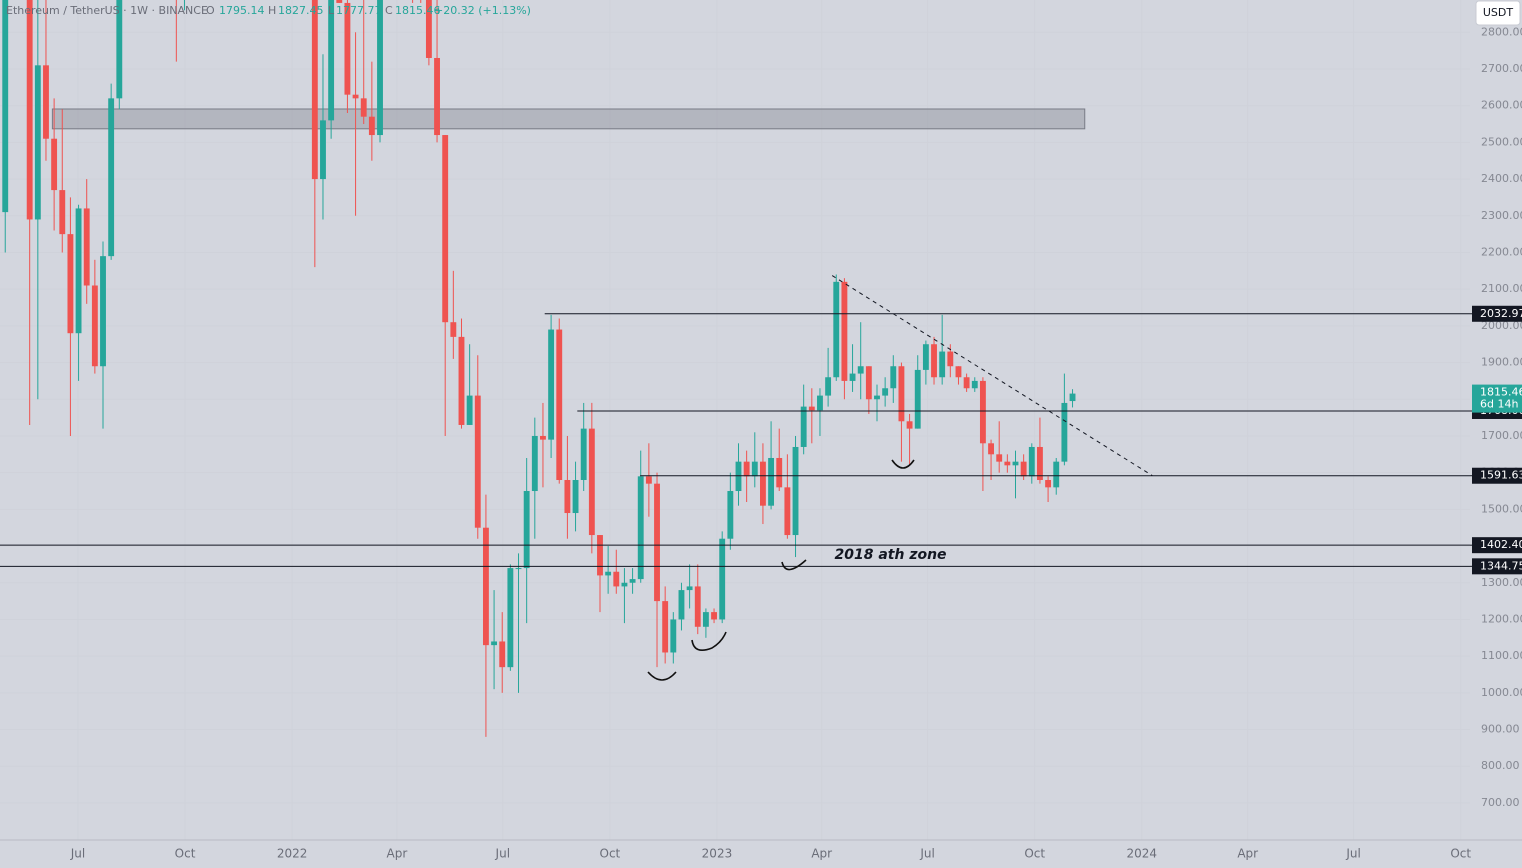  I want to click on open-value: 1795.14, so click(242, 10).